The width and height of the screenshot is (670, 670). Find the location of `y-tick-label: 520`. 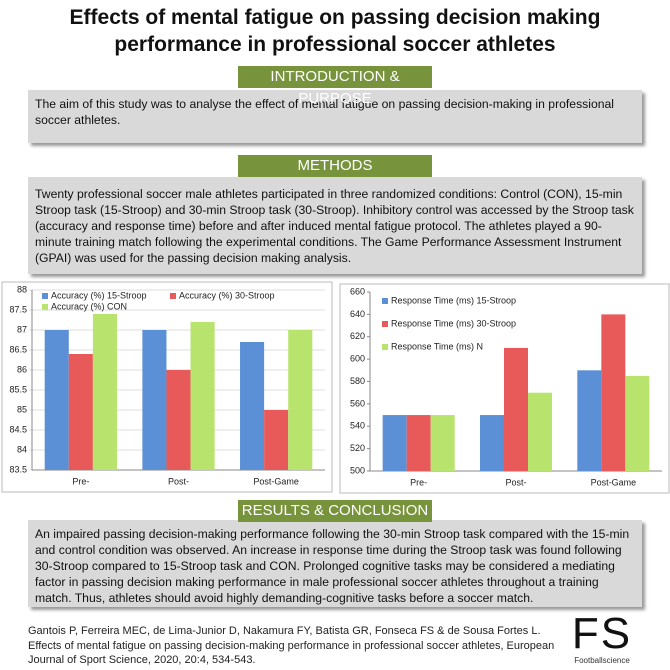

y-tick-label: 520 is located at coordinates (357, 448).